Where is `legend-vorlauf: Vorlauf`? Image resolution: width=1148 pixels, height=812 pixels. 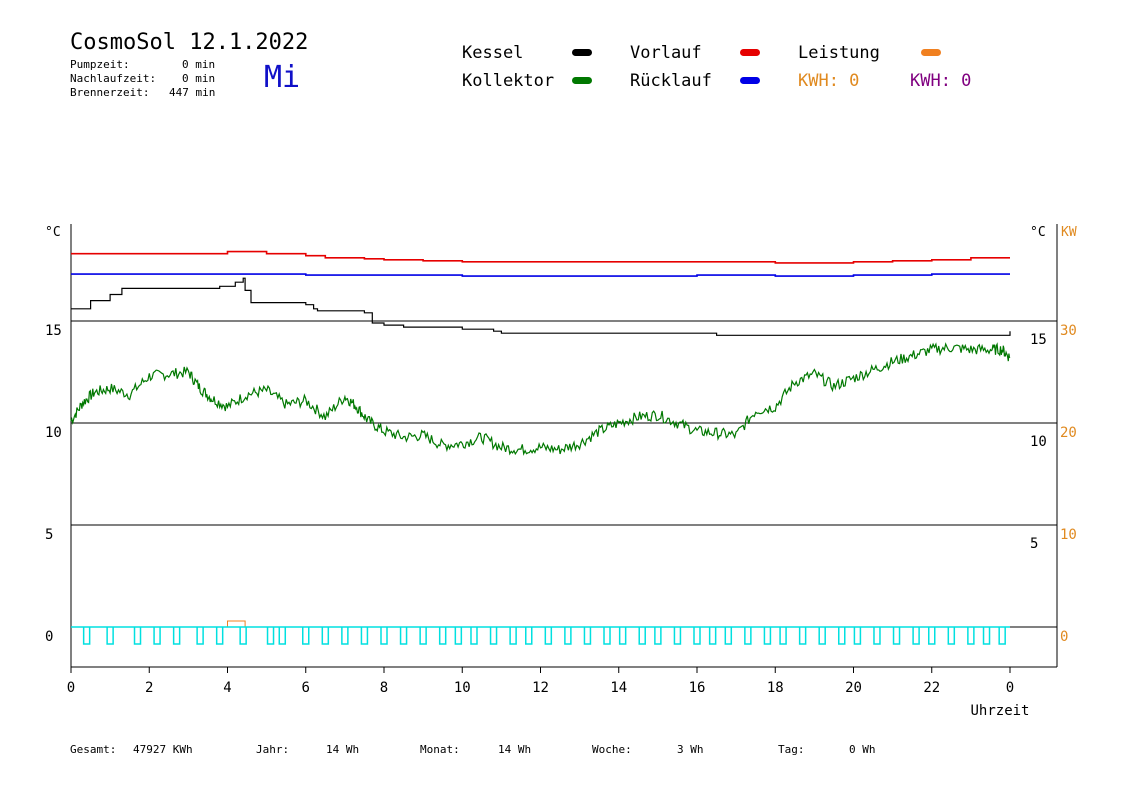
legend-vorlauf: Vorlauf is located at coordinates (666, 53).